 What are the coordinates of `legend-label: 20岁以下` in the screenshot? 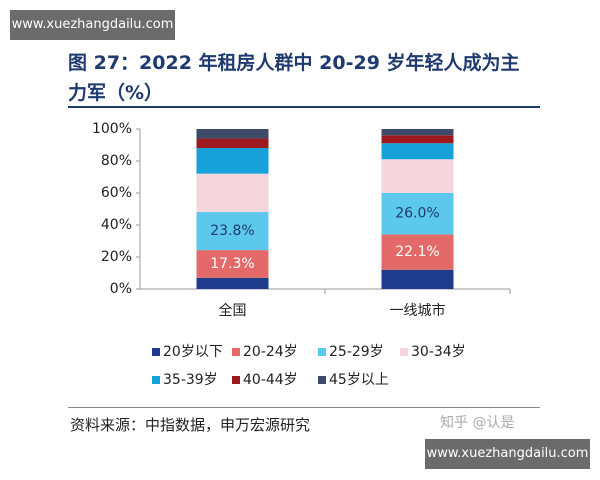 It's located at (193, 352).